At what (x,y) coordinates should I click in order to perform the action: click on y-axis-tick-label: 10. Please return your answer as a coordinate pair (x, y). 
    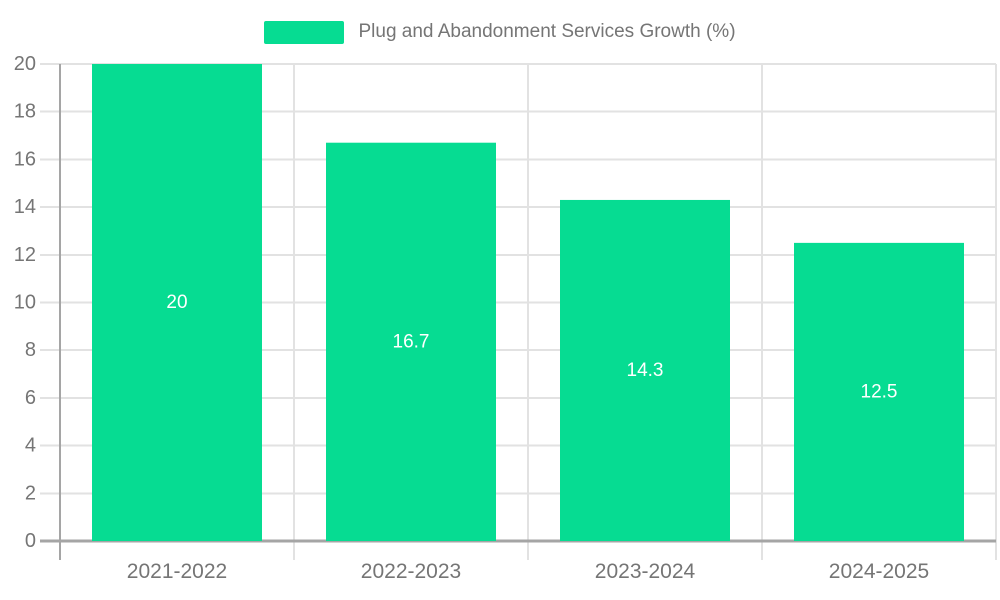
    Looking at the image, I should click on (25, 303).